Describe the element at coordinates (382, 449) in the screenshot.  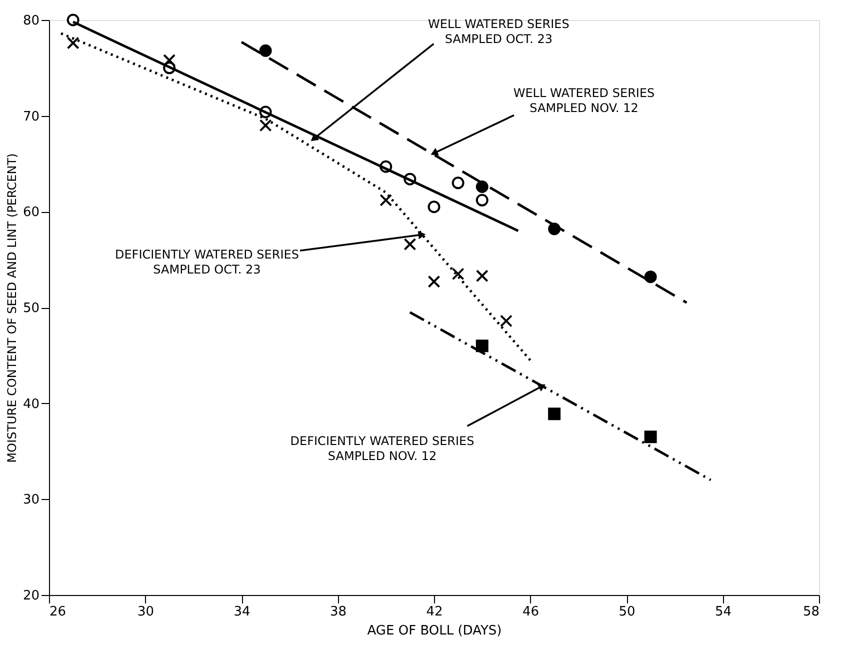
I see `annotation: DEFICIENTLY WATERED SERIES SAMPLED NOV. 12` at that location.